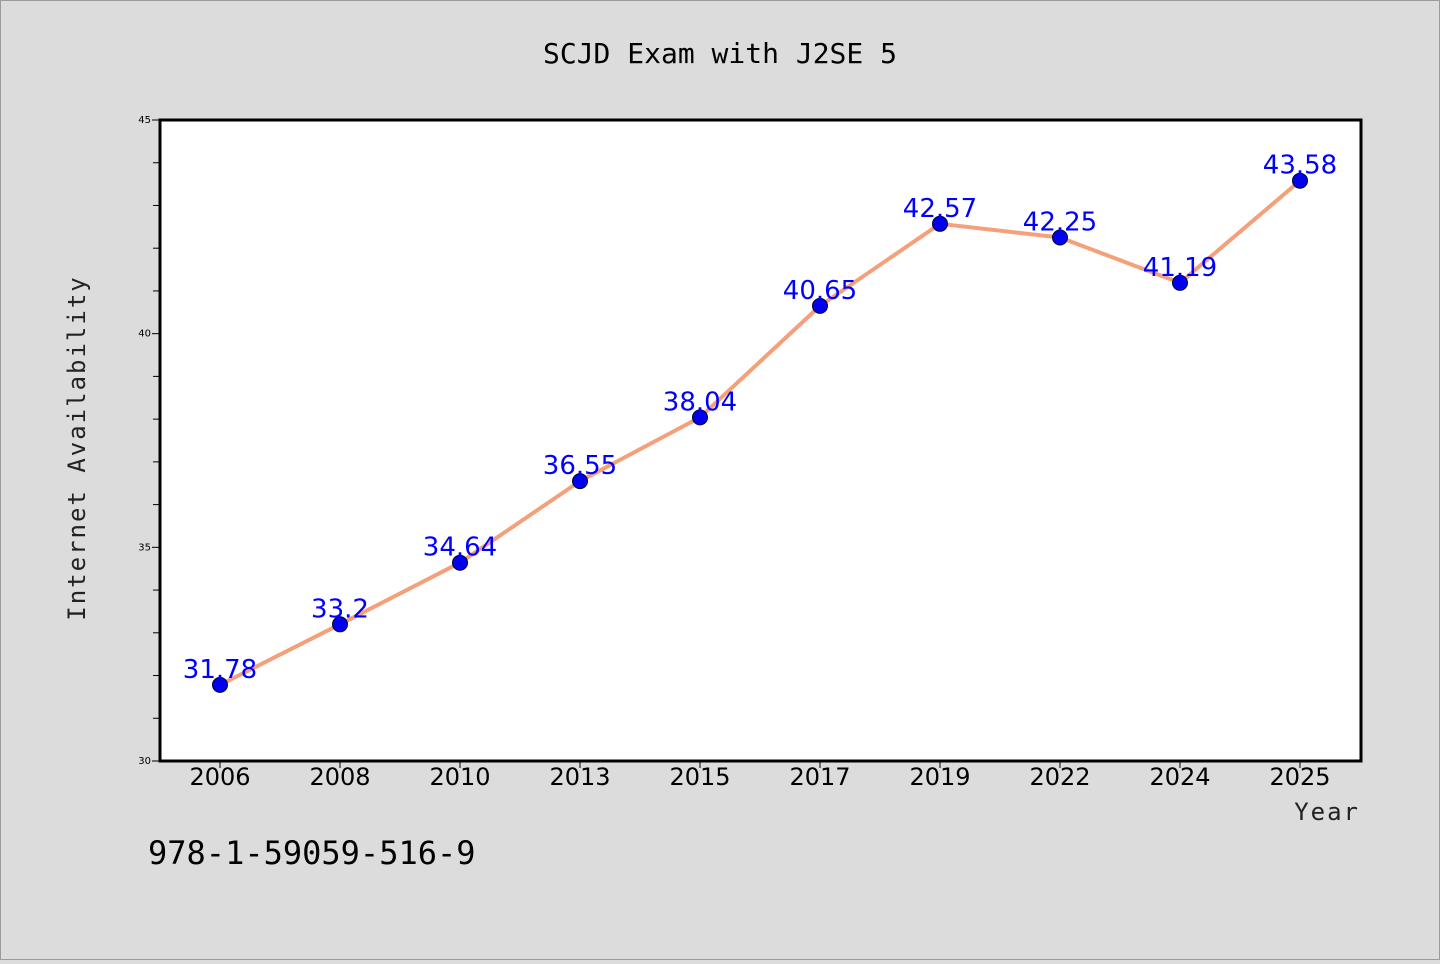 Image resolution: width=1440 pixels, height=964 pixels. I want to click on data-label: 36.55, so click(580, 466).